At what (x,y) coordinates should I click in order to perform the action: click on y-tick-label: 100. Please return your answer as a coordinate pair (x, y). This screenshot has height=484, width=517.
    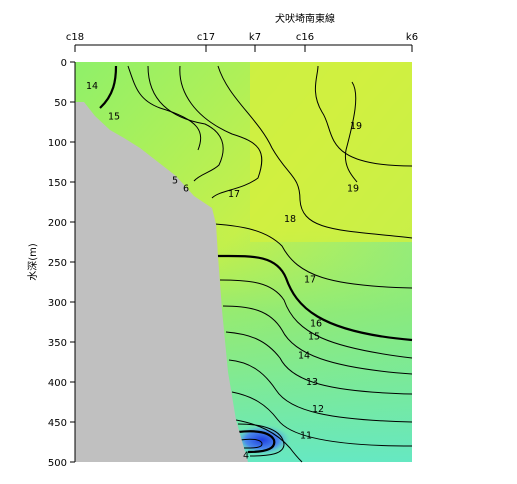
    Looking at the image, I should click on (57, 143).